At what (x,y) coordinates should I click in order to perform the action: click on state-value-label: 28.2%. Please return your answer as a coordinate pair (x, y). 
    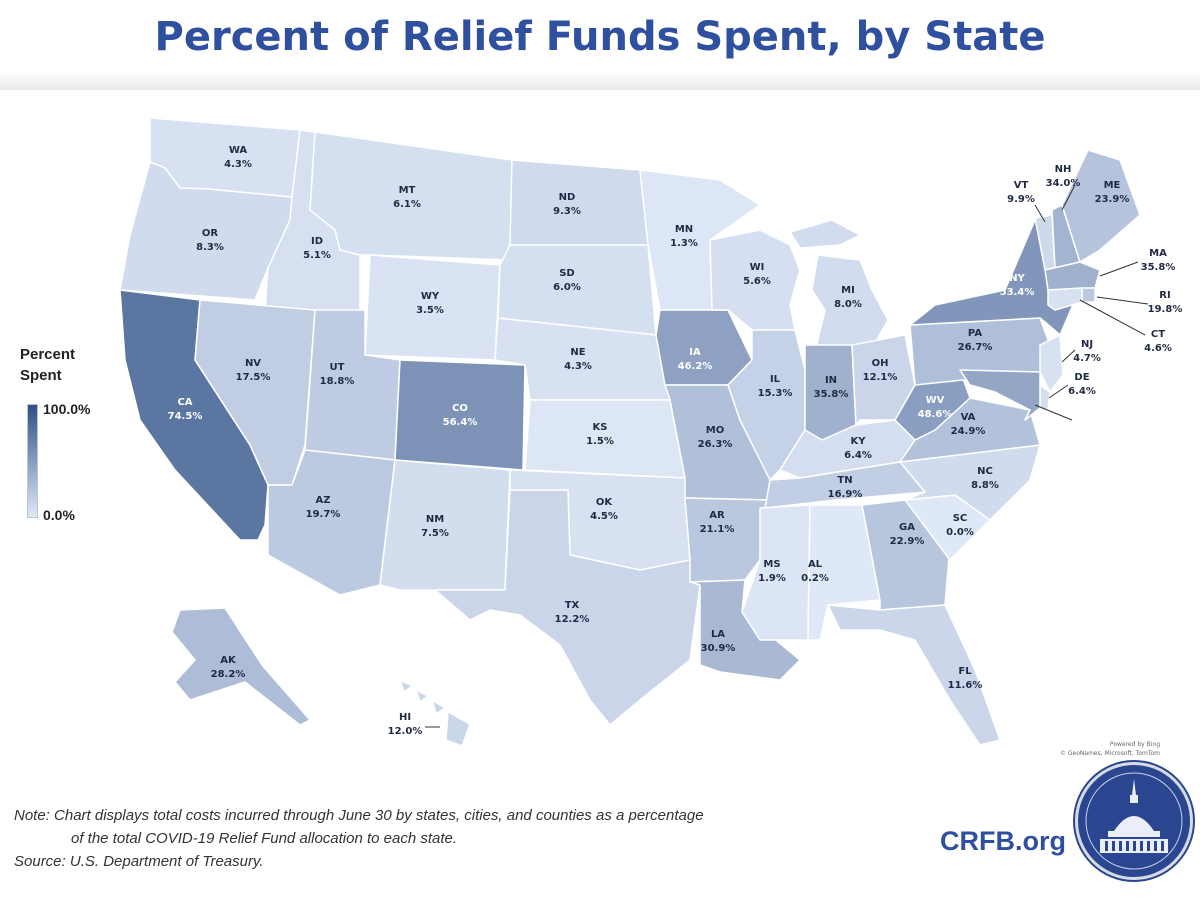
    Looking at the image, I should click on (228, 674).